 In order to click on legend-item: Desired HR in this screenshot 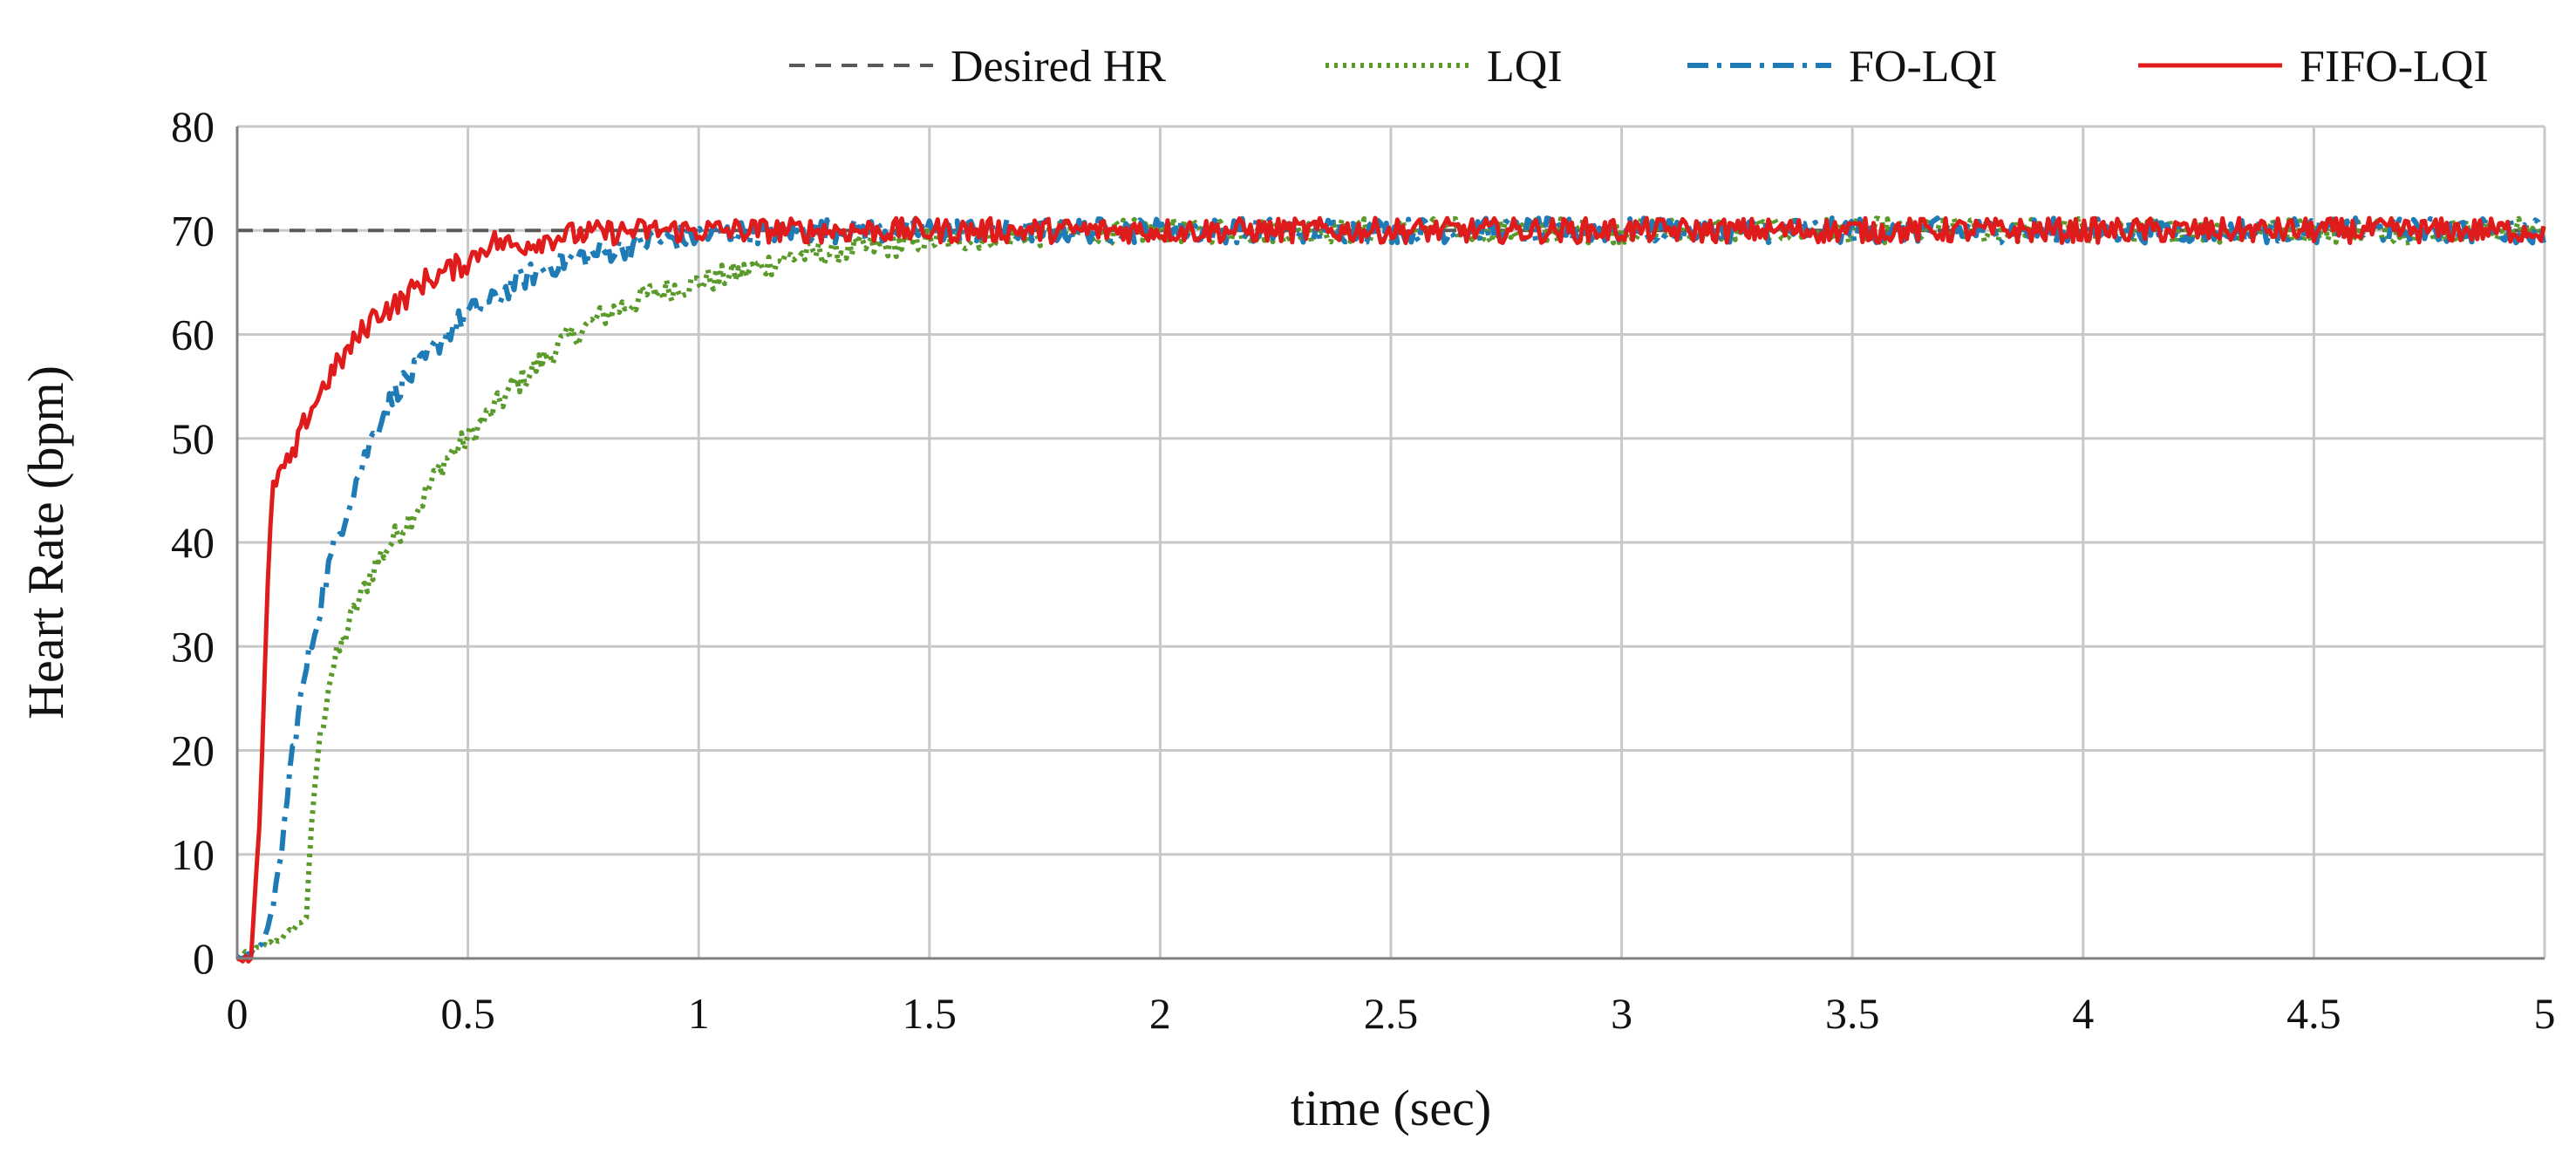, I will do `click(977, 67)`.